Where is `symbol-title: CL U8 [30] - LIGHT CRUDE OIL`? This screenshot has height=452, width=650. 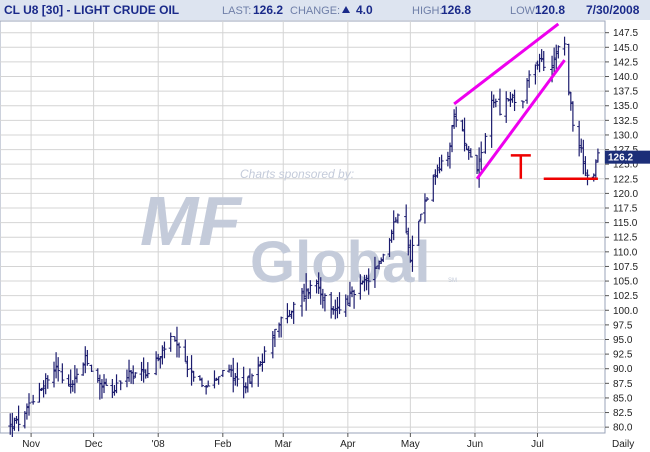 symbol-title: CL U8 [30] - LIGHT CRUDE OIL is located at coordinates (91, 10).